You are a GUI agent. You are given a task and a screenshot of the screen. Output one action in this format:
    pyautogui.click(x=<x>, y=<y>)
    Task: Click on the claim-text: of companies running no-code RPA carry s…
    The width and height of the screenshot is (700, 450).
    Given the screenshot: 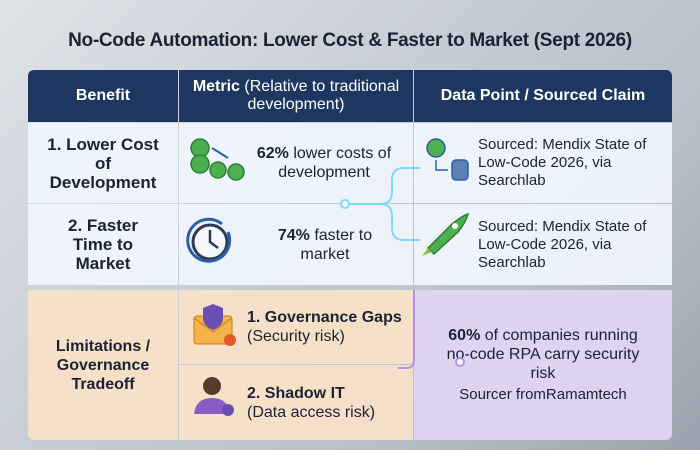 What is the action you would take?
    pyautogui.click(x=543, y=354)
    